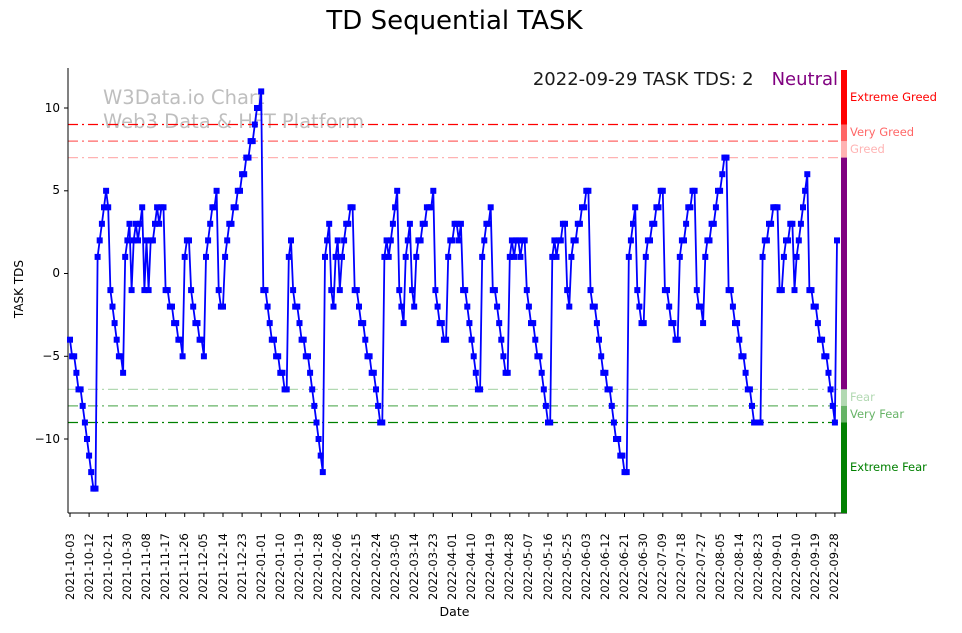  What do you see at coordinates (777, 566) in the screenshot?
I see `x-tick-label: 2022-09-01` at bounding box center [777, 566].